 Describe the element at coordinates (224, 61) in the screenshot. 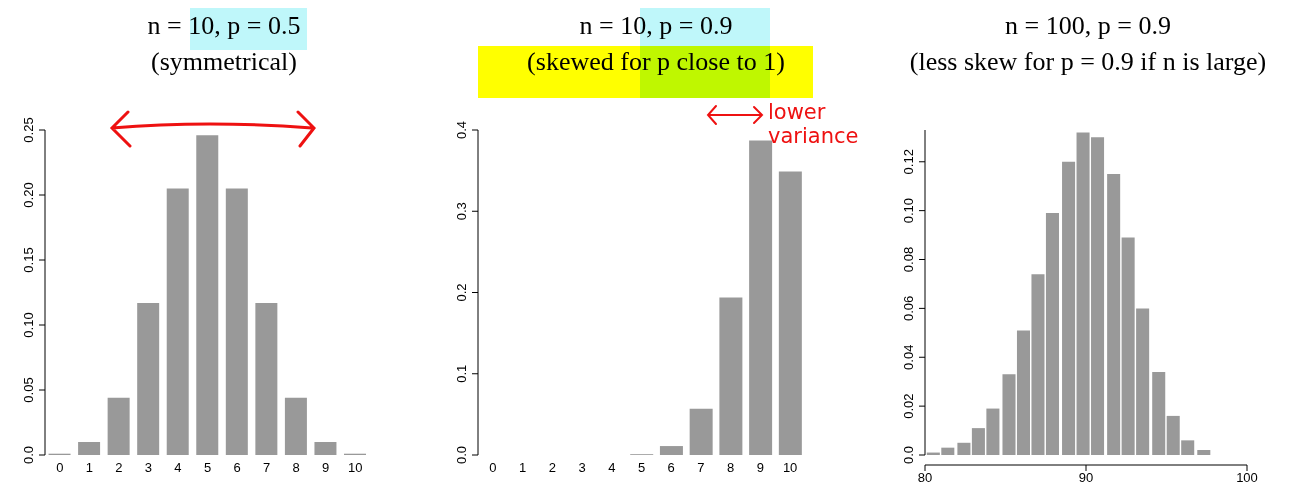

I see `chart-subtitle: (symmetrical)` at that location.